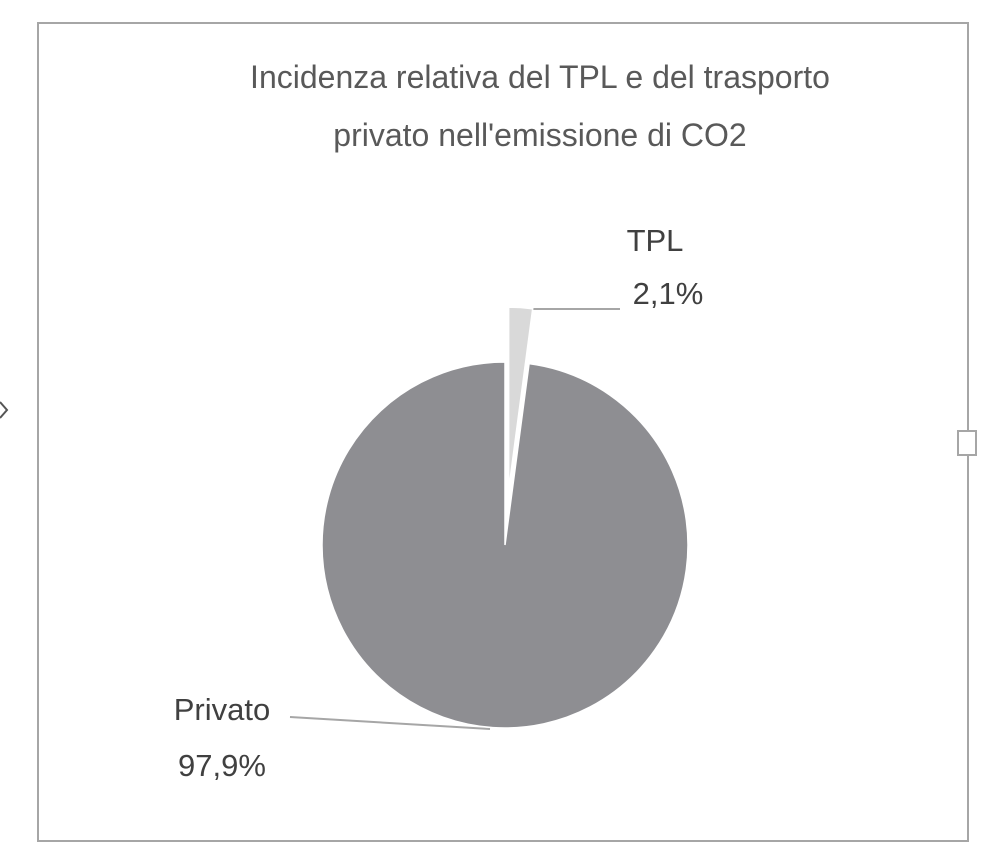  What do you see at coordinates (655, 240) in the screenshot?
I see `slice-label: TPL` at bounding box center [655, 240].